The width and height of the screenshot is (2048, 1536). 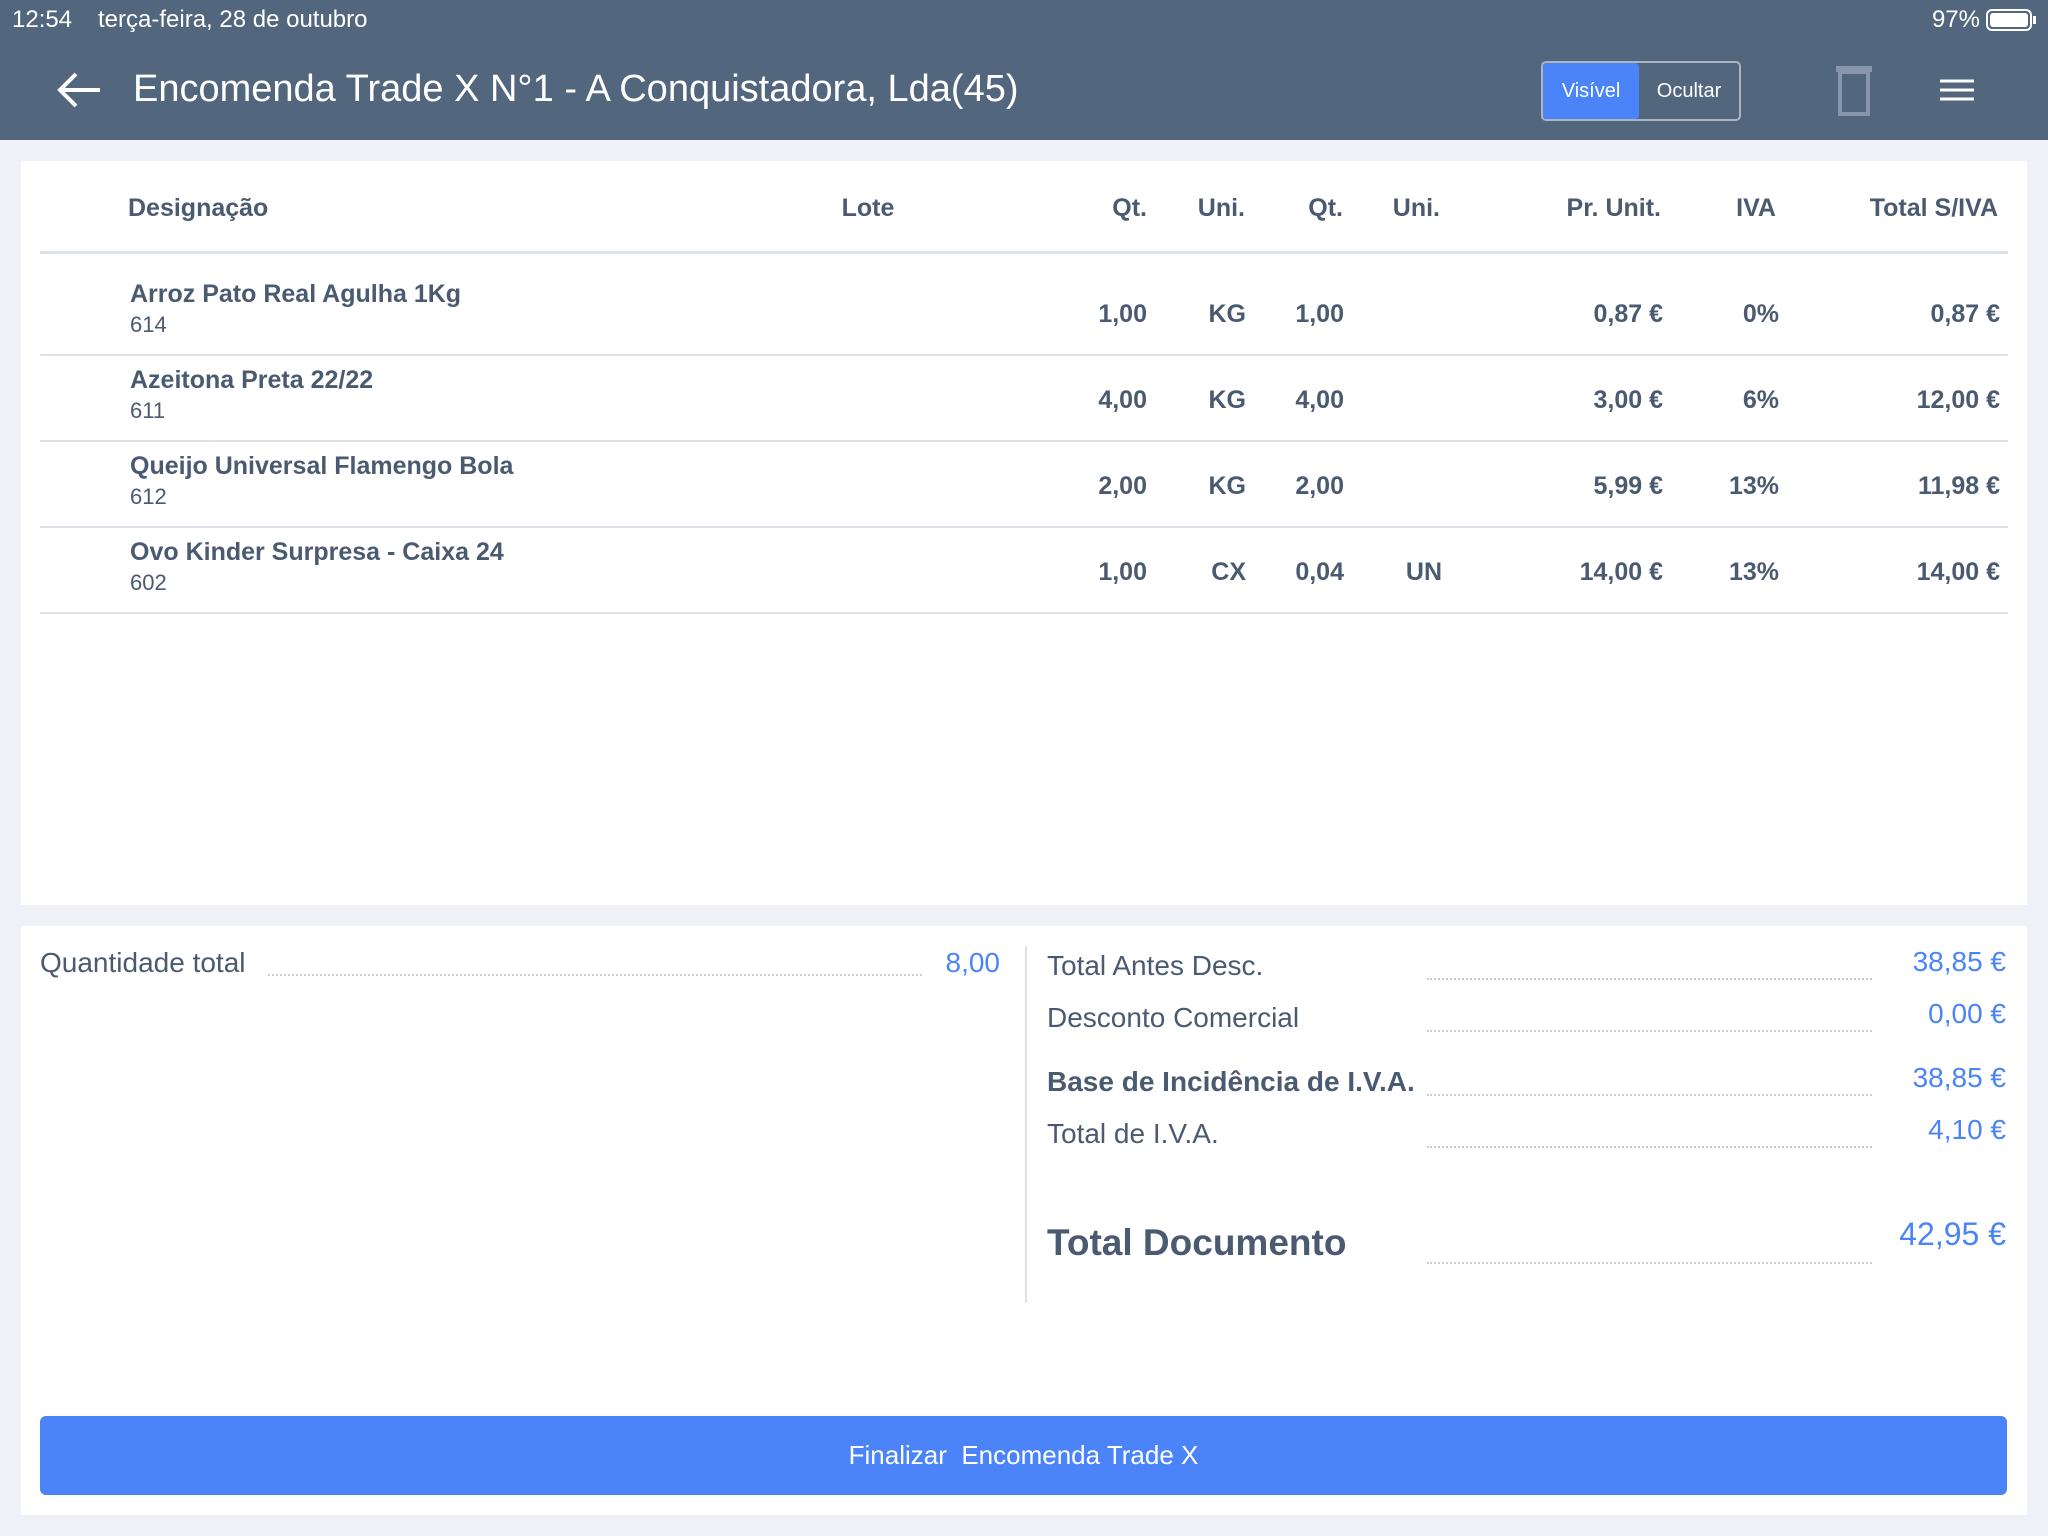 I want to click on item-name: Azeitona Preta 22/22, so click(x=252, y=380).